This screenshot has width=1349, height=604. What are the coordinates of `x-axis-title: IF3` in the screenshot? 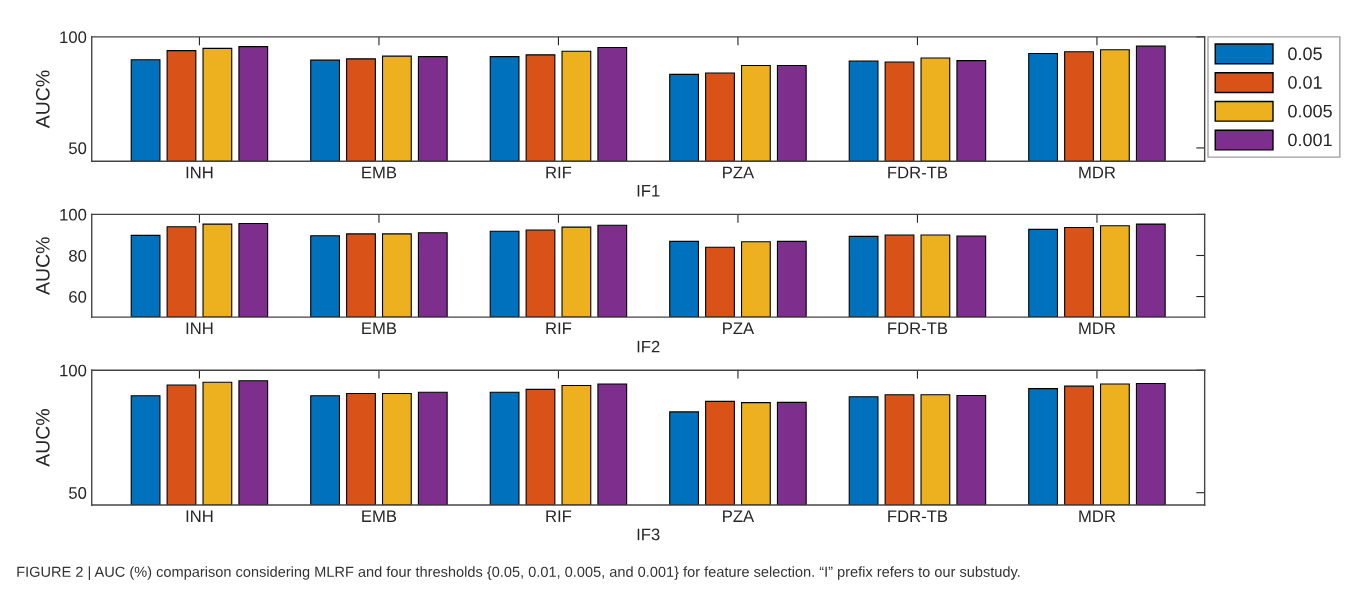 It's located at (648, 534).